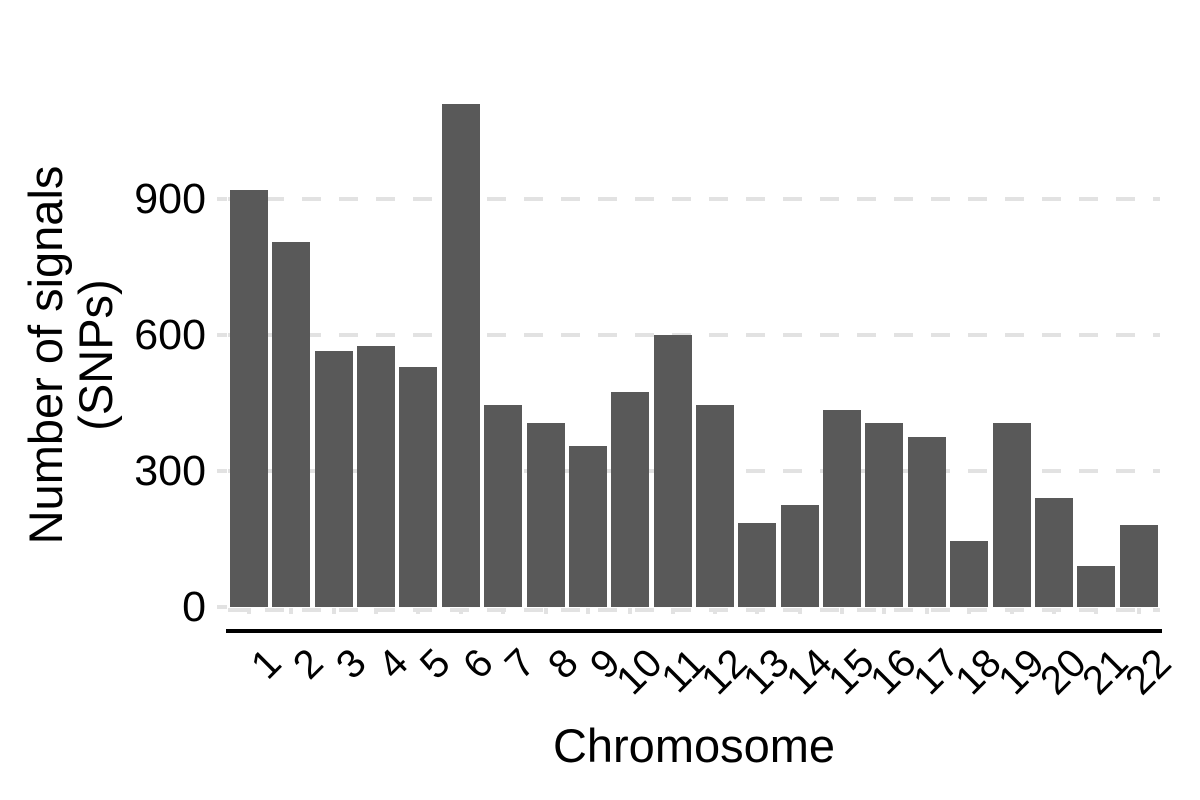 This screenshot has height=800, width=1200. I want to click on x-tick-label-6: 6, so click(478, 664).